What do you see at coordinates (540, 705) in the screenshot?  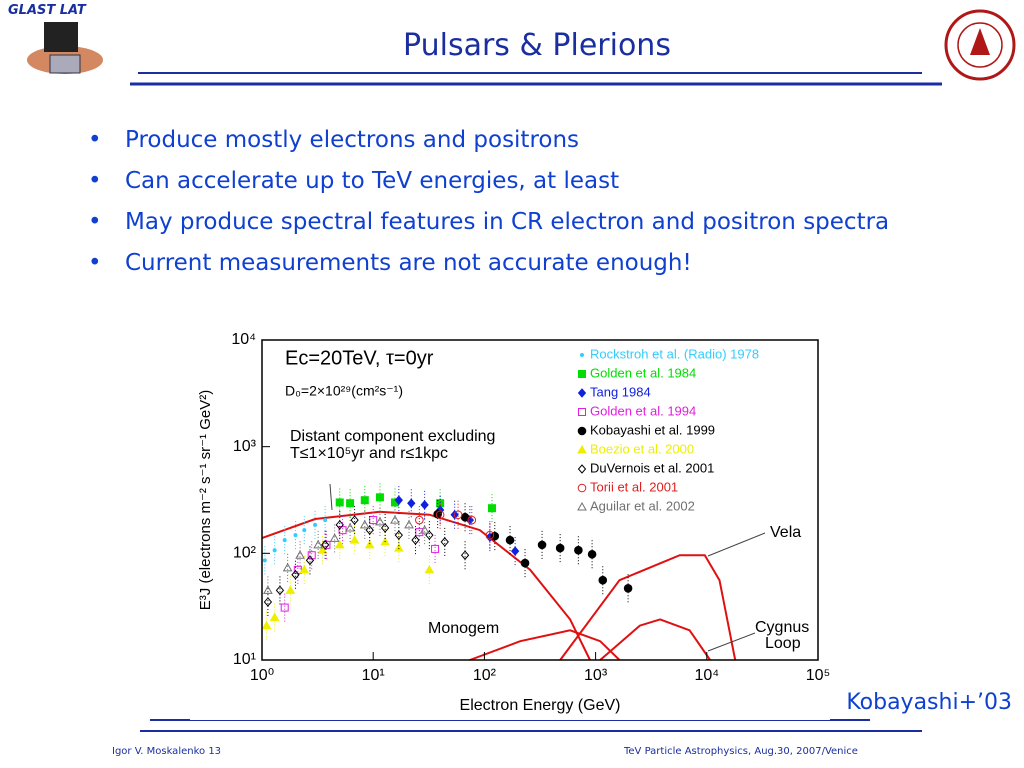 I see `x-axis-label: Electron Energy (GeV)` at bounding box center [540, 705].